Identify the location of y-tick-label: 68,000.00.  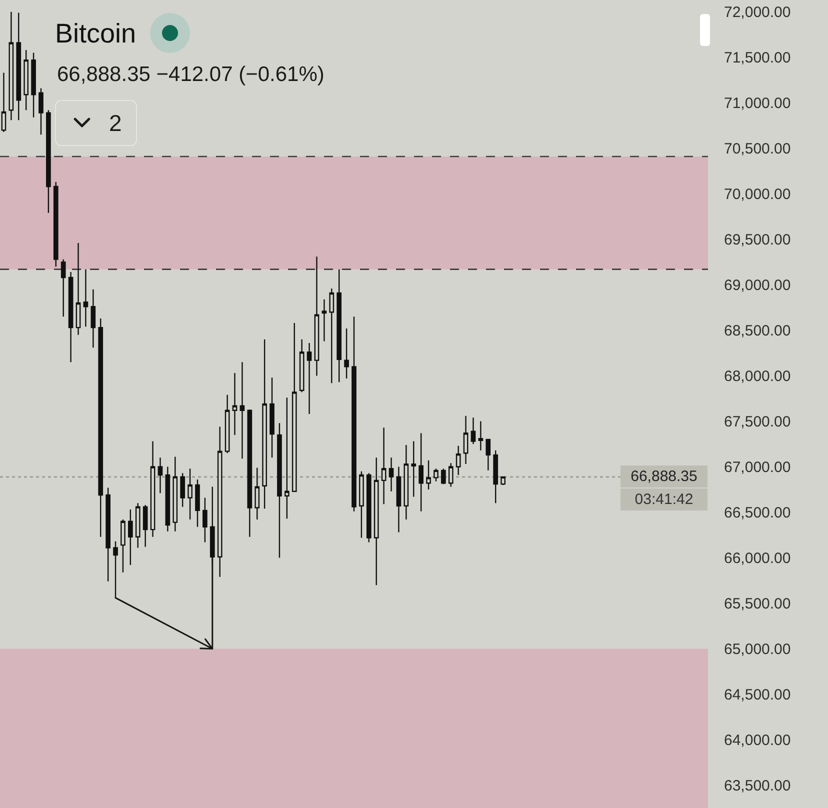
(757, 377).